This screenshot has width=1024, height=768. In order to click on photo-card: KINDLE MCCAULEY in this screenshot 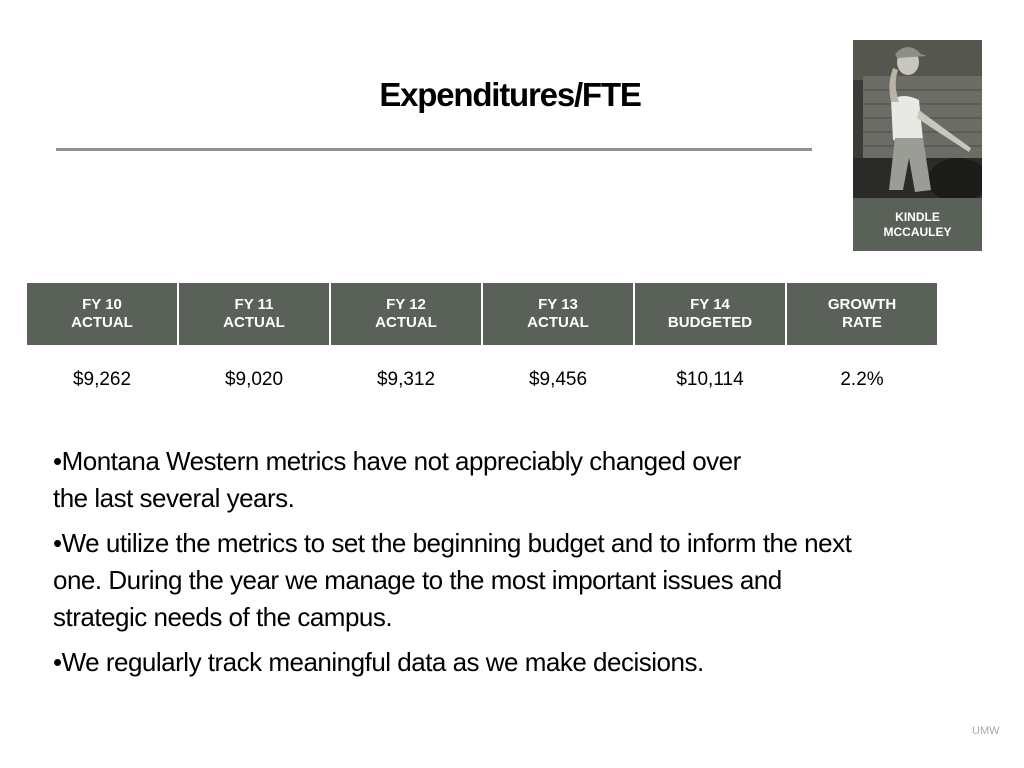, I will do `click(917, 145)`.